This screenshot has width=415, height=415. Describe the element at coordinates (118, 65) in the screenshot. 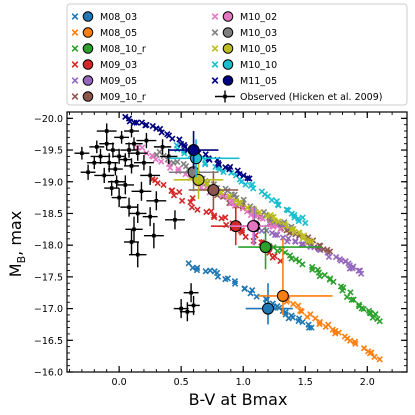

I see `legend-label: M09_03` at that location.